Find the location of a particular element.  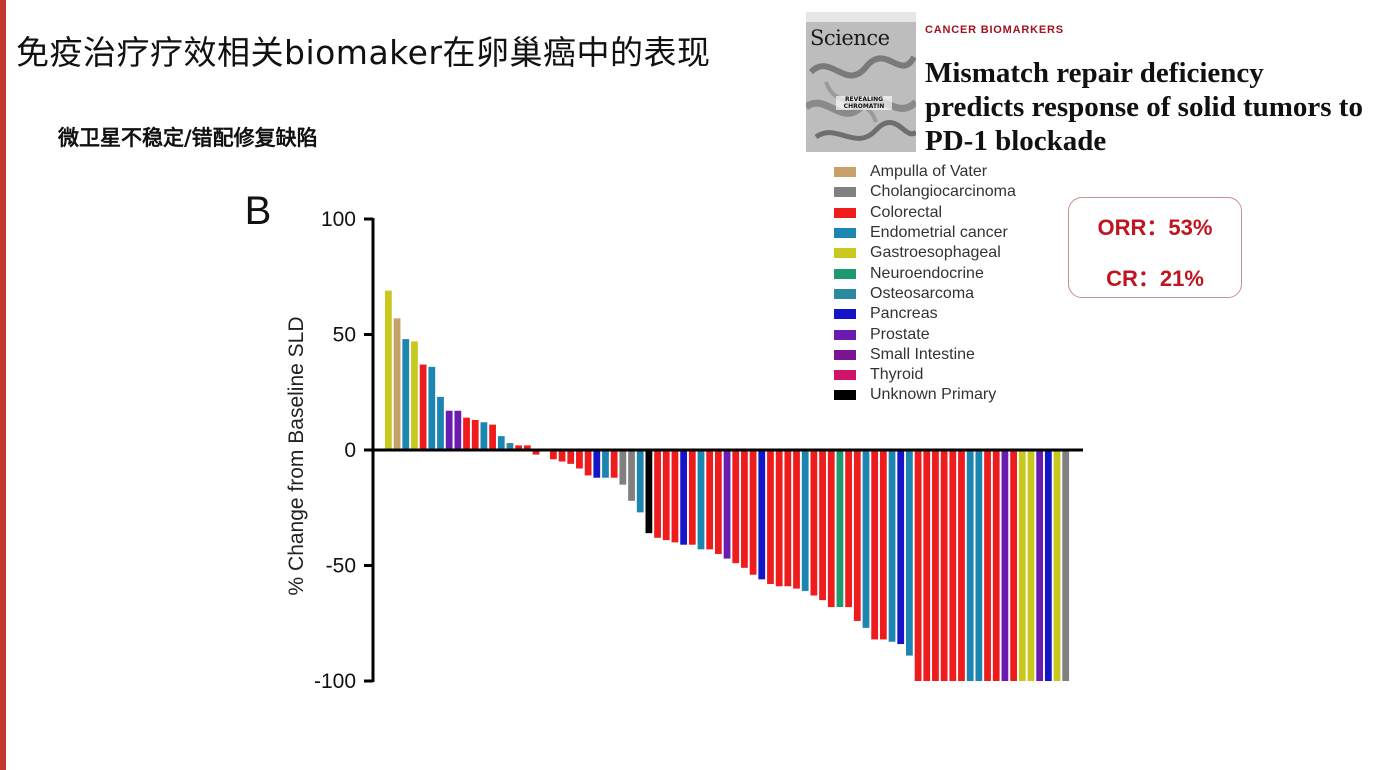

legend-label: Neuroendocrine is located at coordinates (927, 273).